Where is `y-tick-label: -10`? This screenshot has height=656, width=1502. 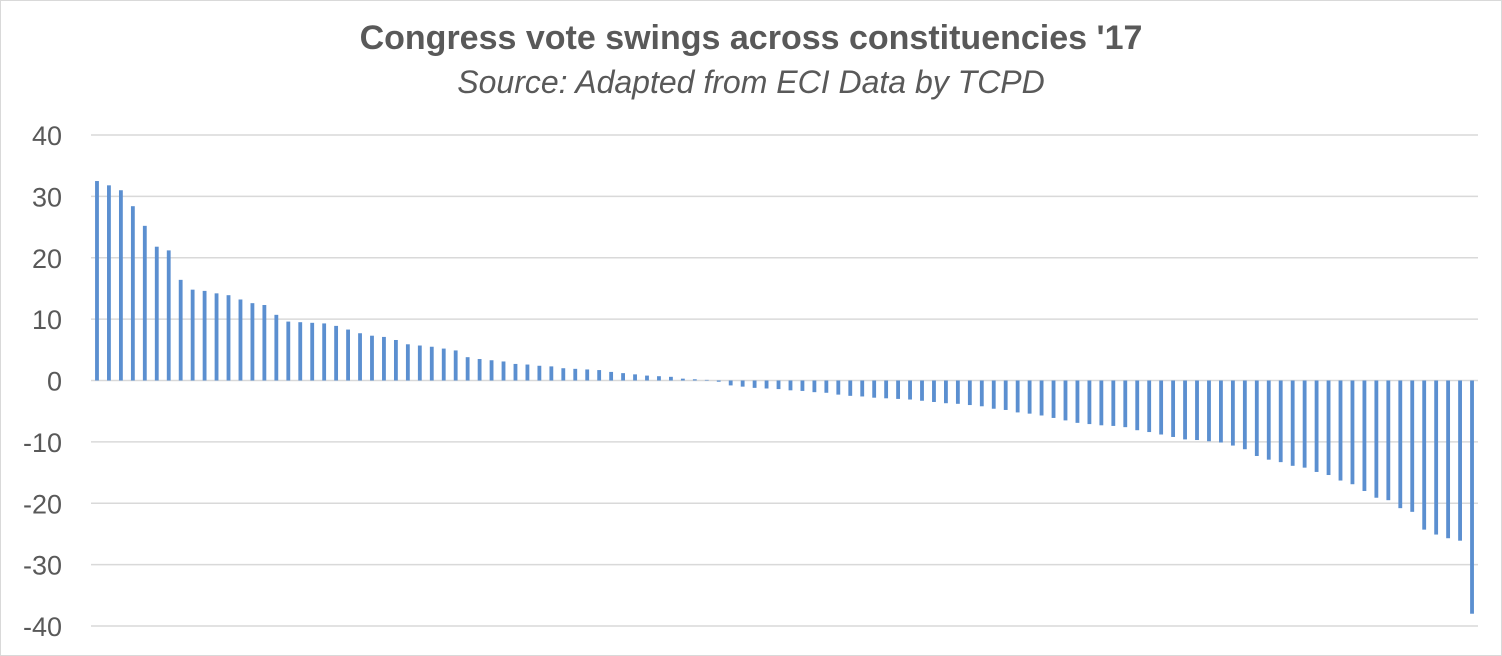 y-tick-label: -10 is located at coordinates (42, 443).